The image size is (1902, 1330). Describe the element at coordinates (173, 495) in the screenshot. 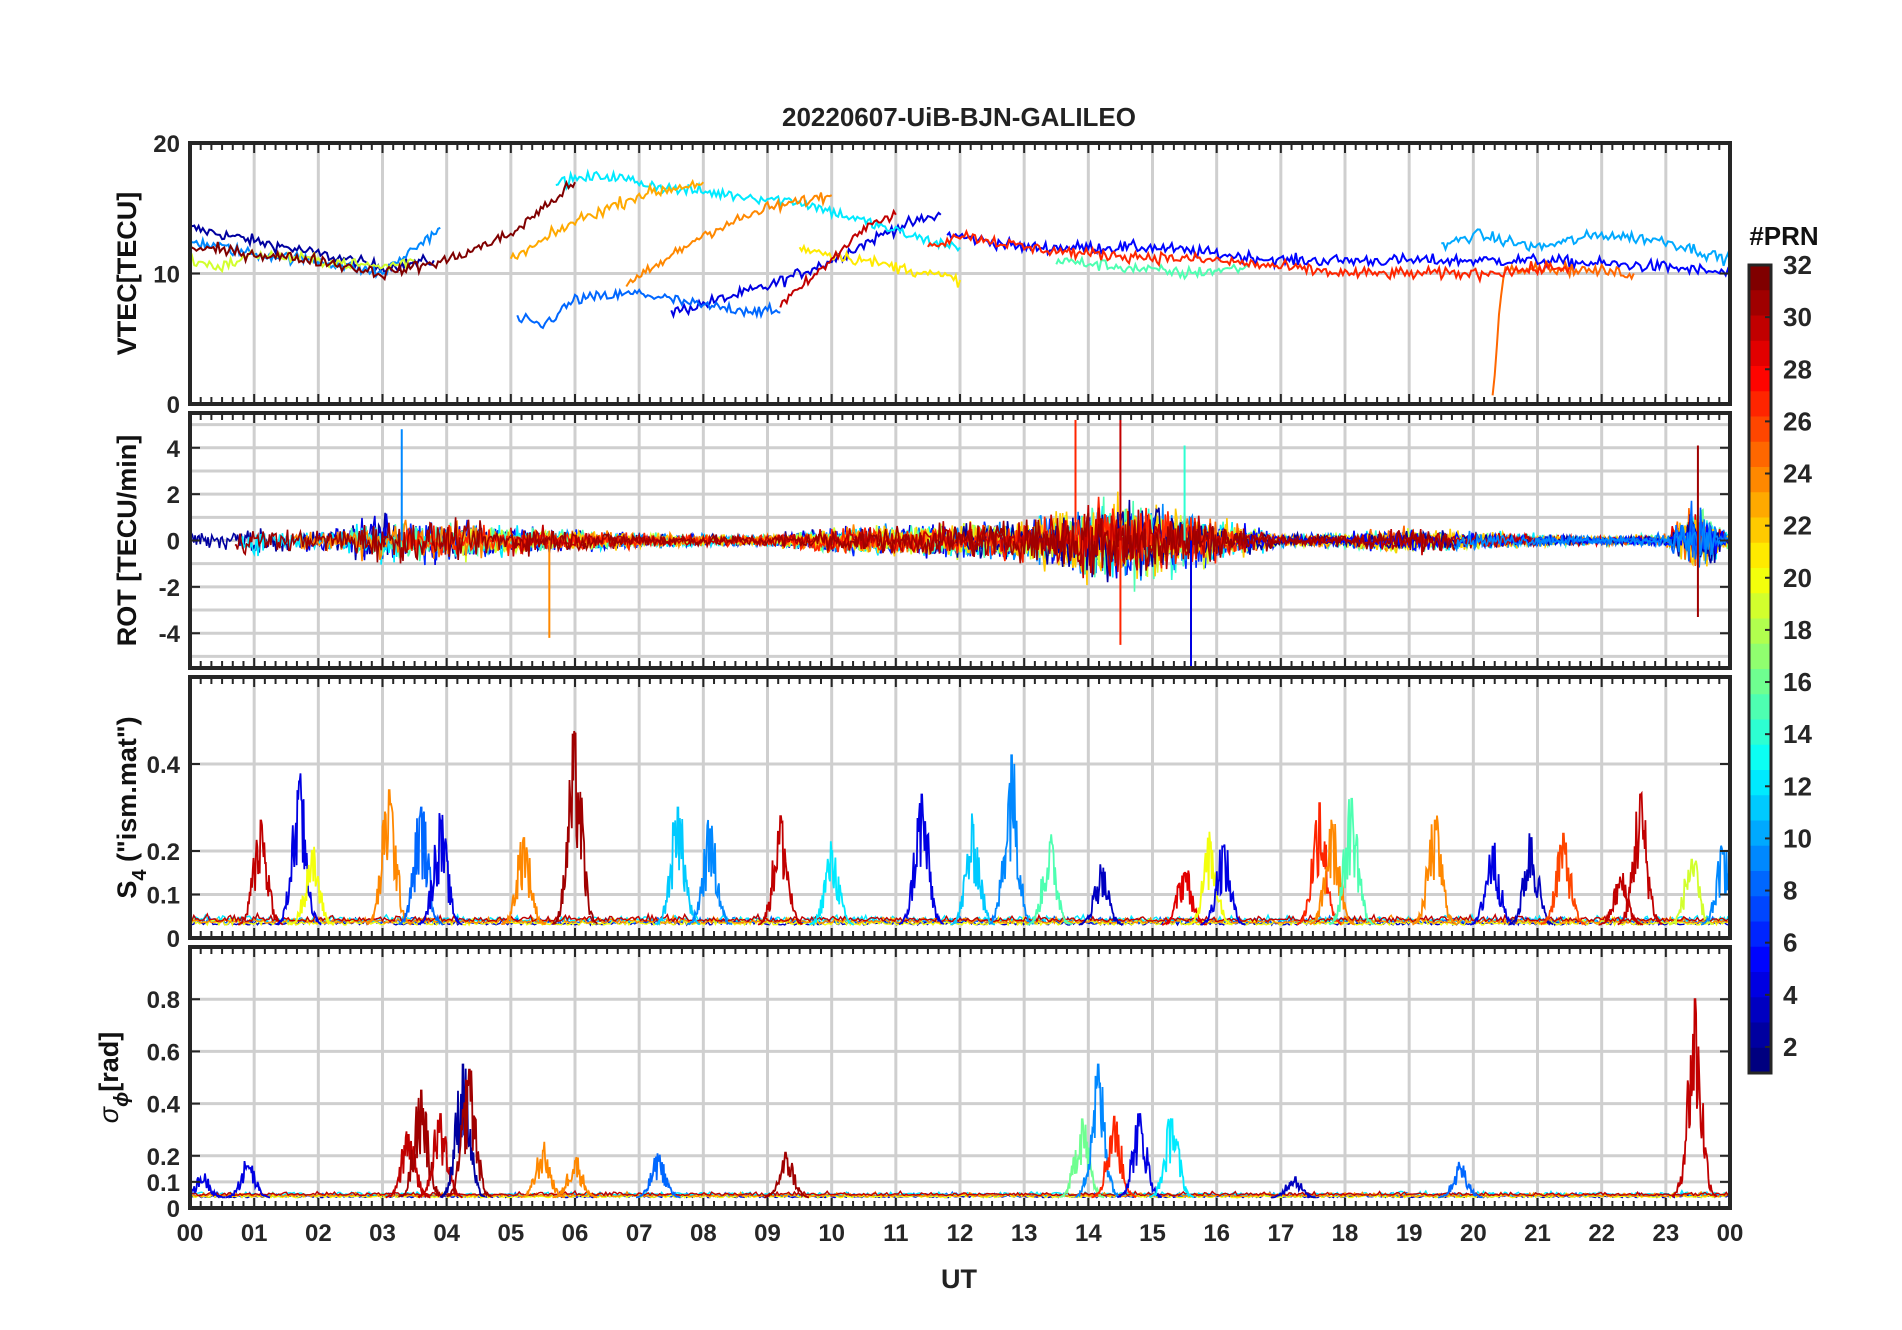

I see `y-tick-label: 2` at that location.